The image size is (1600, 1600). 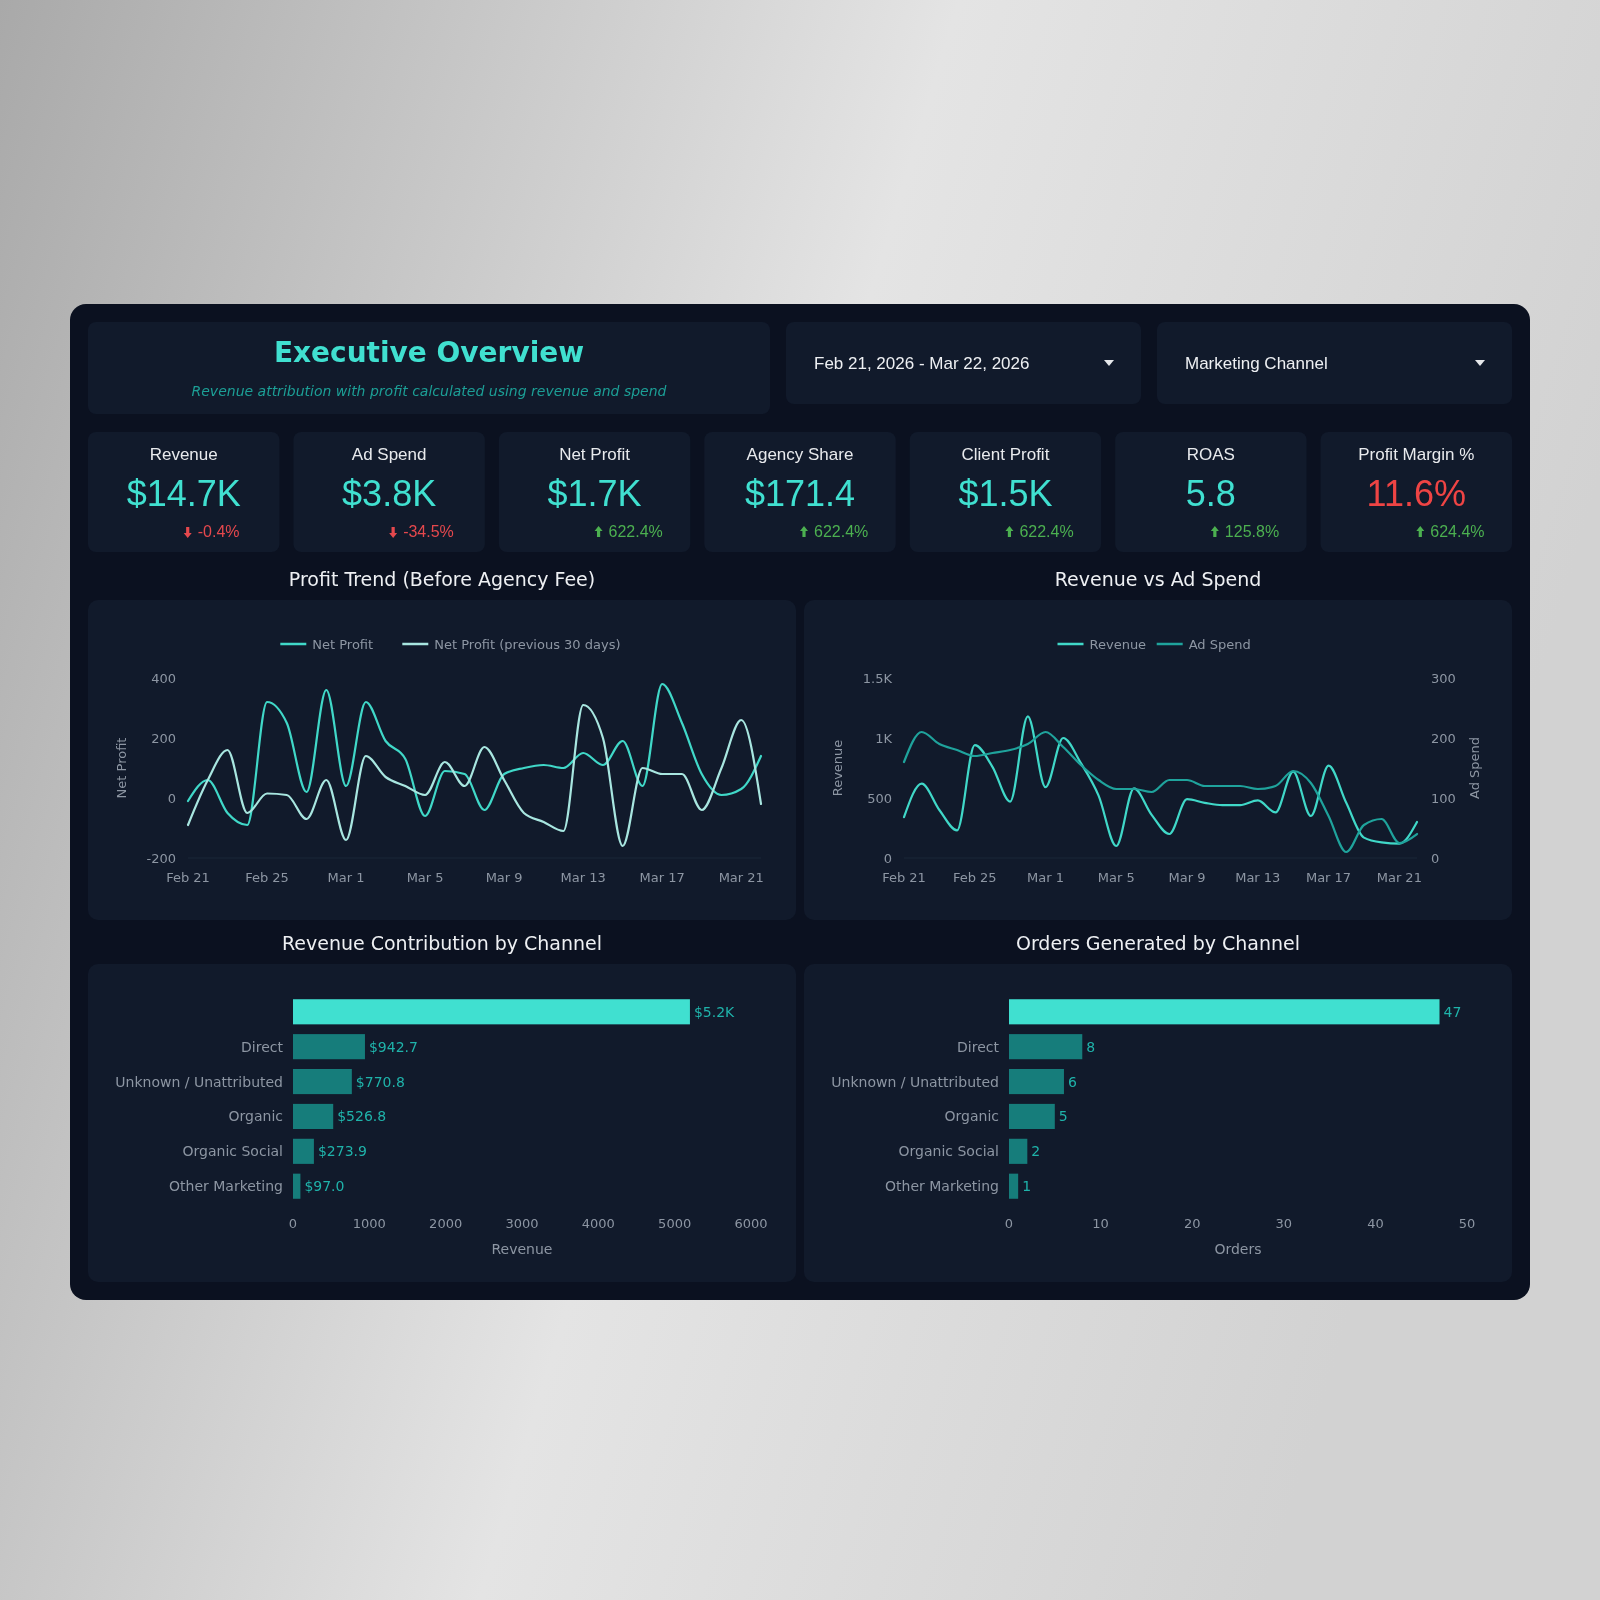 What do you see at coordinates (915, 1081) in the screenshot?
I see `y-tick-label: Unknown / Unattributed` at bounding box center [915, 1081].